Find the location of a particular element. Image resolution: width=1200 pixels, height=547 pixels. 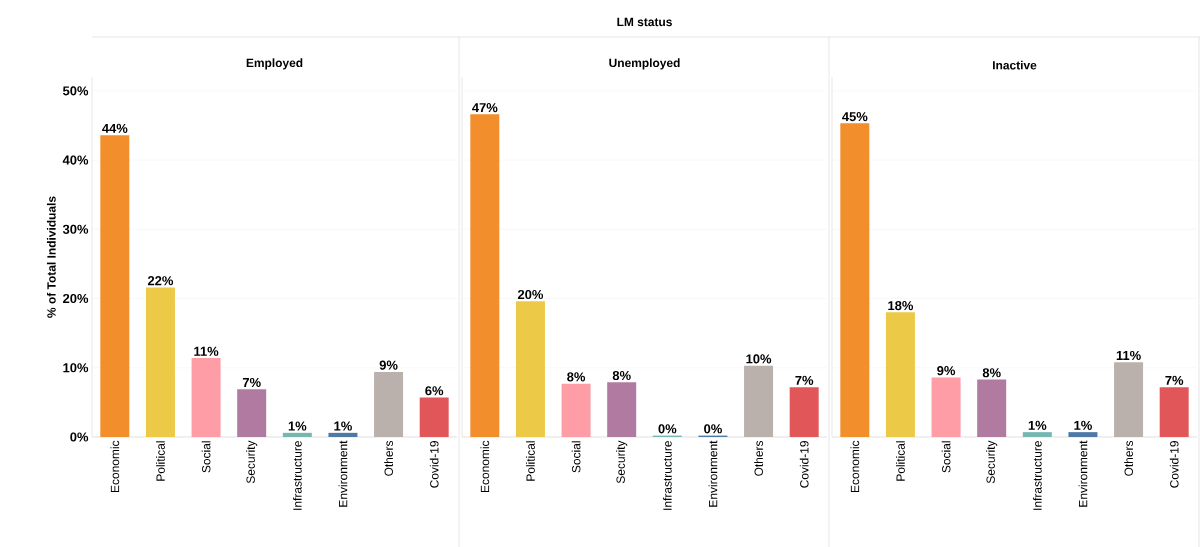

text: LM status is located at coordinates (644, 22).